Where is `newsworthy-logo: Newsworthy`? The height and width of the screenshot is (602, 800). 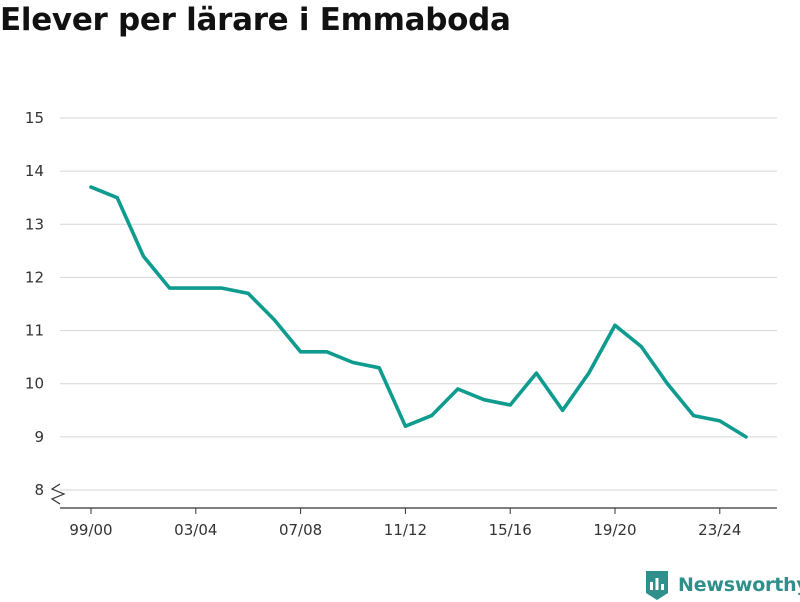
newsworthy-logo: Newsworthy is located at coordinates (722, 585).